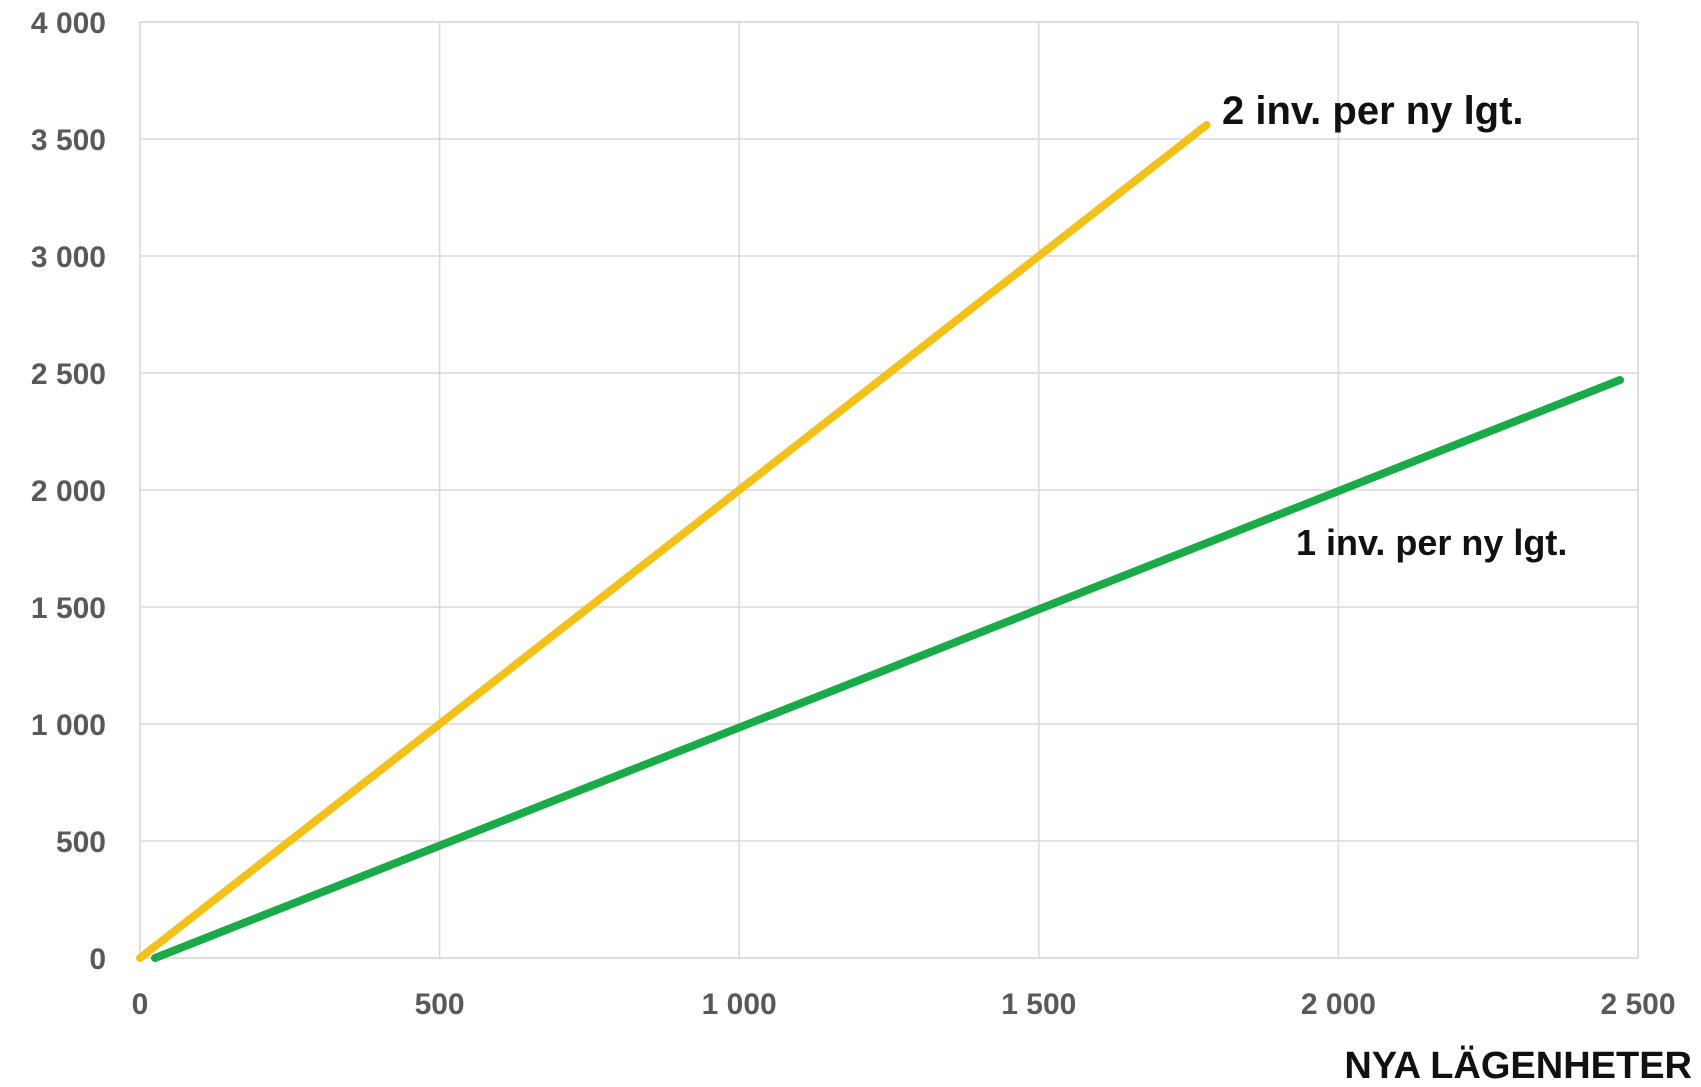 The width and height of the screenshot is (1701, 1087). Describe the element at coordinates (1518, 1065) in the screenshot. I see `x-axis-title: NYA LÄGENHETER` at that location.